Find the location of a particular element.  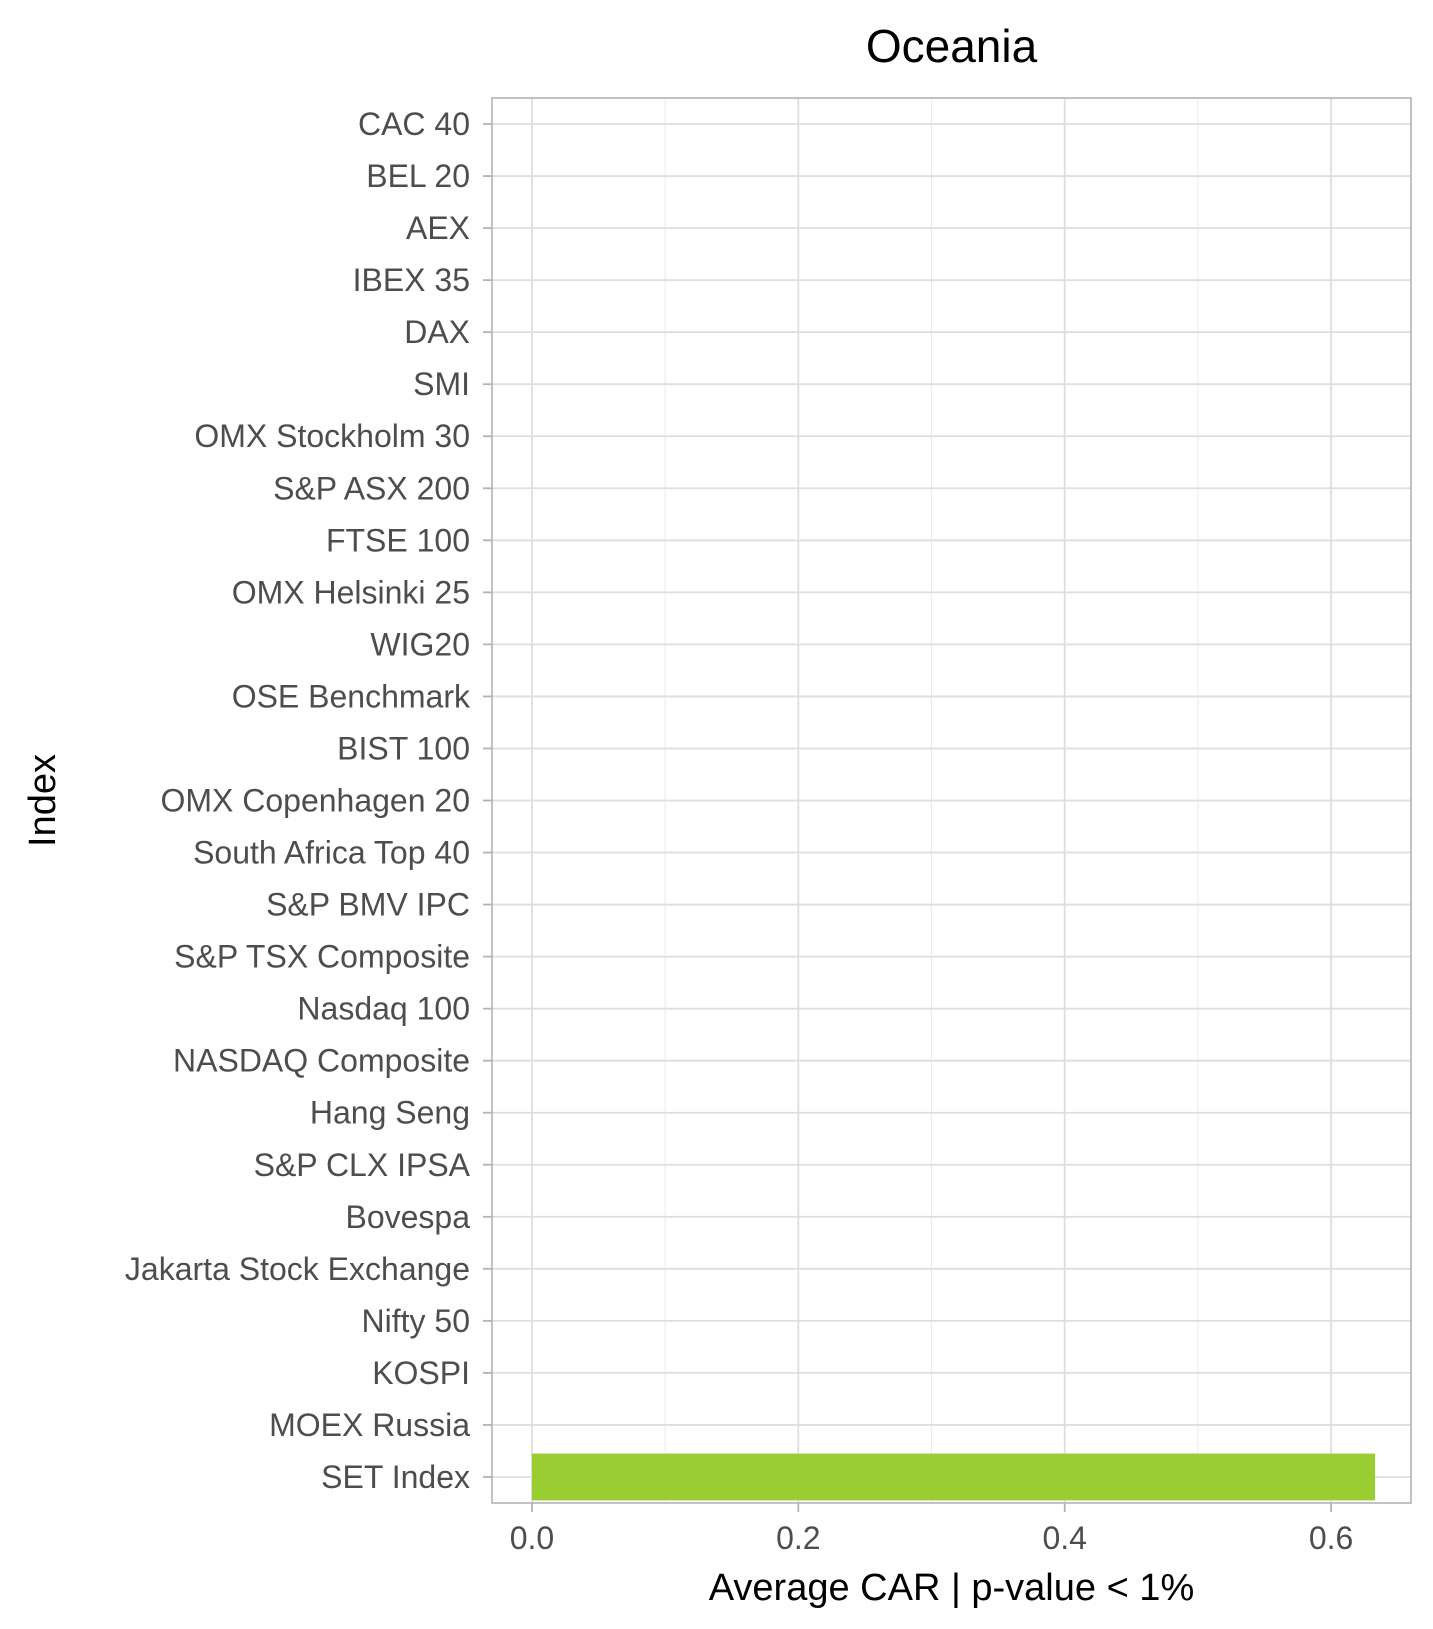

y-tick-label: Nifty 50 is located at coordinates (416, 1321).